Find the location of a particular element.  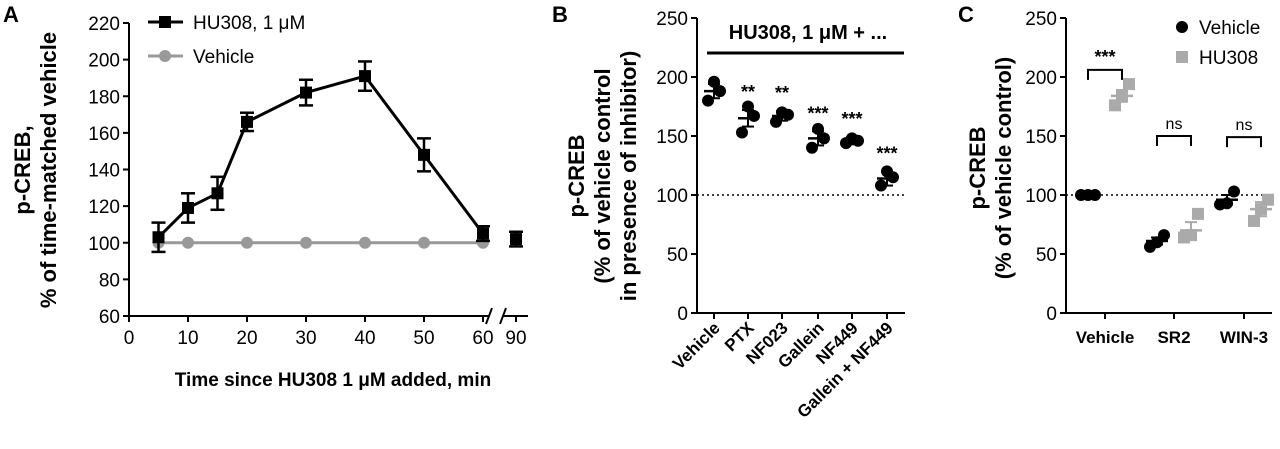

x-tick-label: 10 is located at coordinates (187, 338).